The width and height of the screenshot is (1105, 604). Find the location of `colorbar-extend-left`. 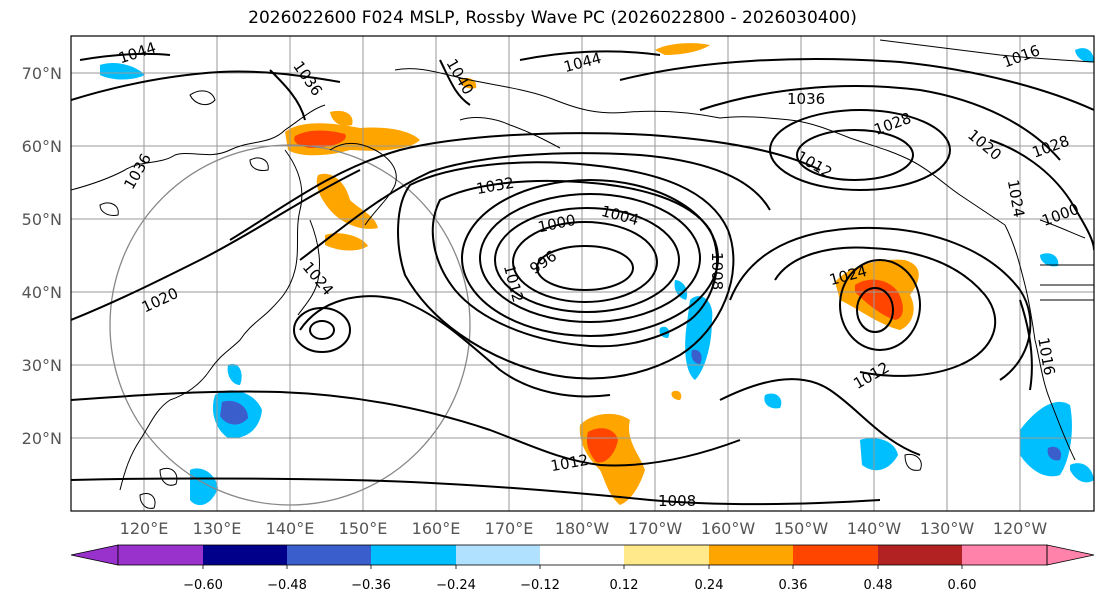

colorbar-extend-left is located at coordinates (94, 555).